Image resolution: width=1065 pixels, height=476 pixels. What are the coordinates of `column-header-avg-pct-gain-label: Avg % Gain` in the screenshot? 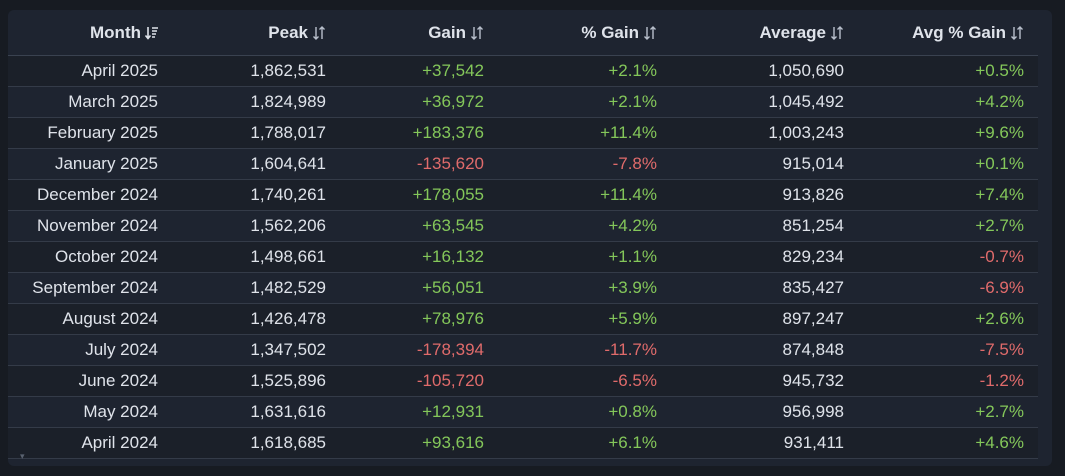 It's located at (959, 32).